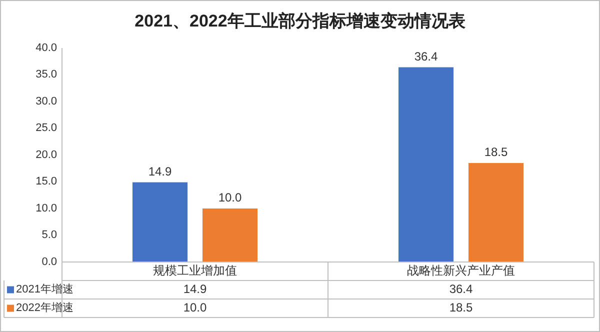 The height and width of the screenshot is (332, 600). I want to click on y-tick-label: 40.0, so click(46, 48).